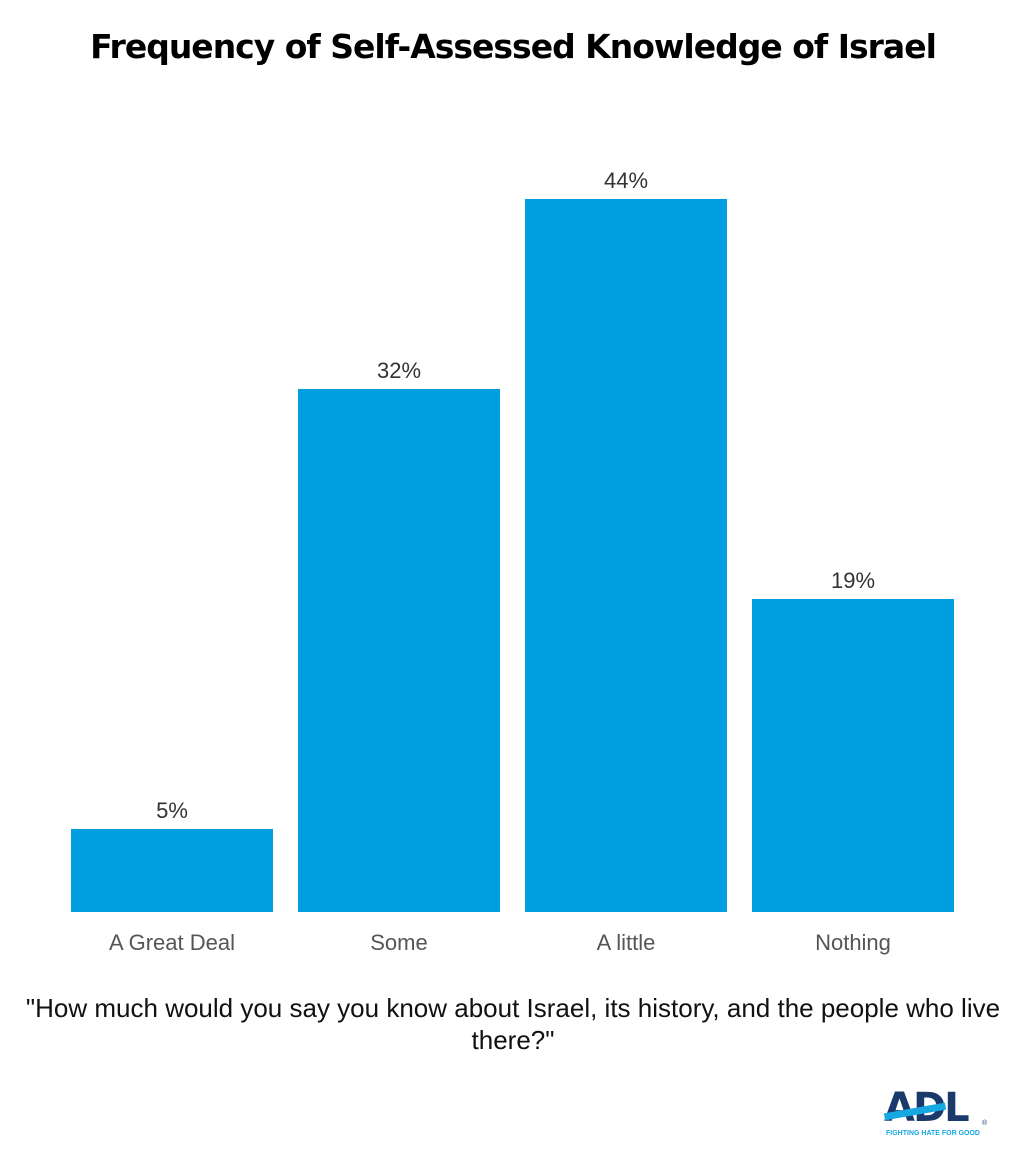  I want to click on category-label: A Great Deal, so click(172, 942).